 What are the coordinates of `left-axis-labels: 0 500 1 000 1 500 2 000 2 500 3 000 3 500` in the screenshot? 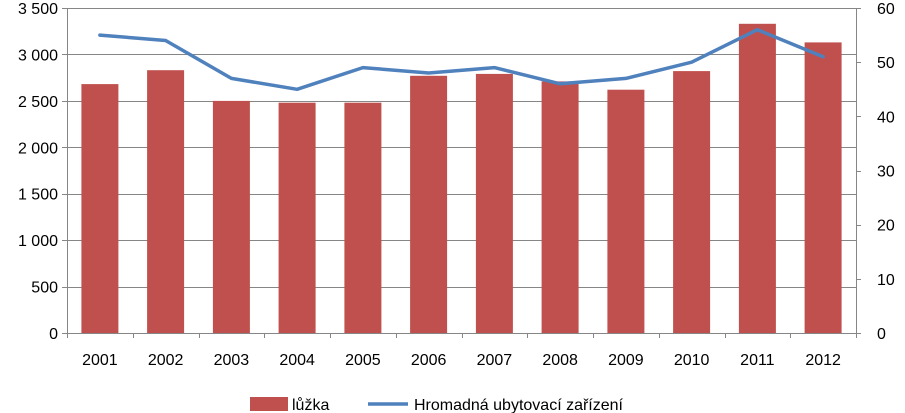 It's located at (38, 172).